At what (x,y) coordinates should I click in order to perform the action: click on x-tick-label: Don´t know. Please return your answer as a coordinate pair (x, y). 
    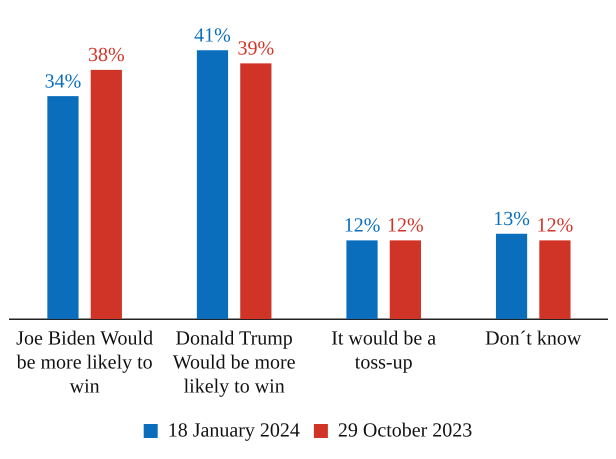
    Looking at the image, I should click on (533, 338).